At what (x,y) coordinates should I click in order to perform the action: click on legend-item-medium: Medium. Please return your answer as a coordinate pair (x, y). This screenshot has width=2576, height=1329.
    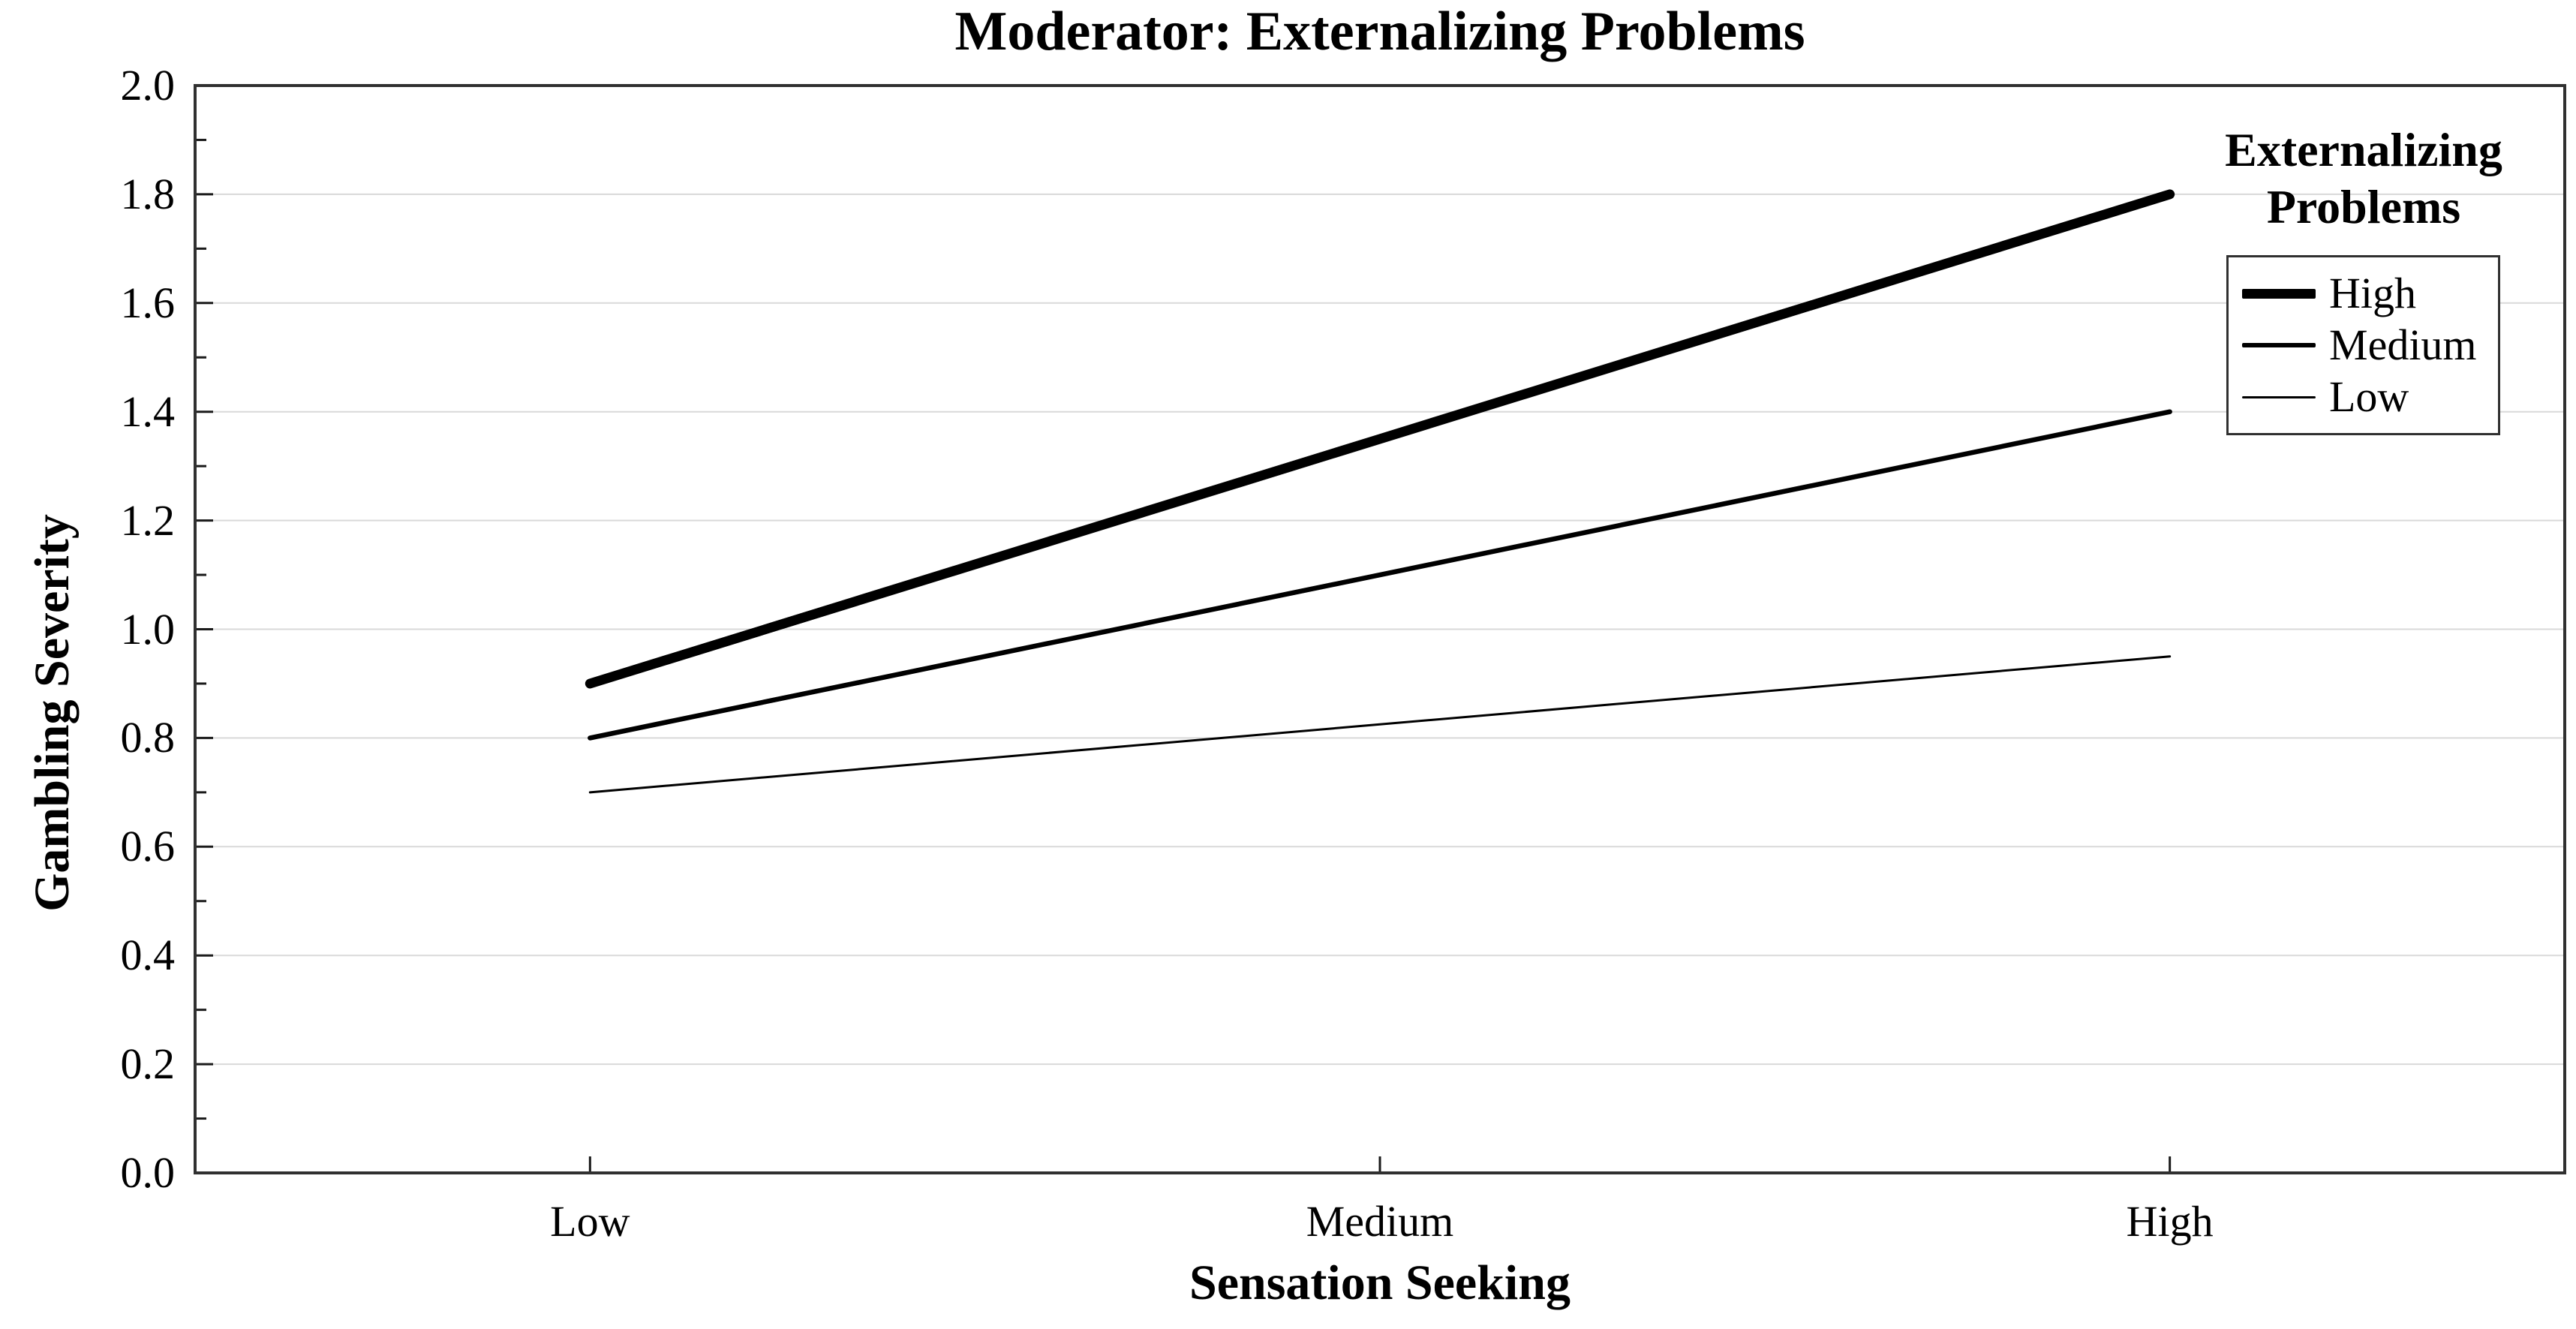
    Looking at the image, I should click on (2363, 345).